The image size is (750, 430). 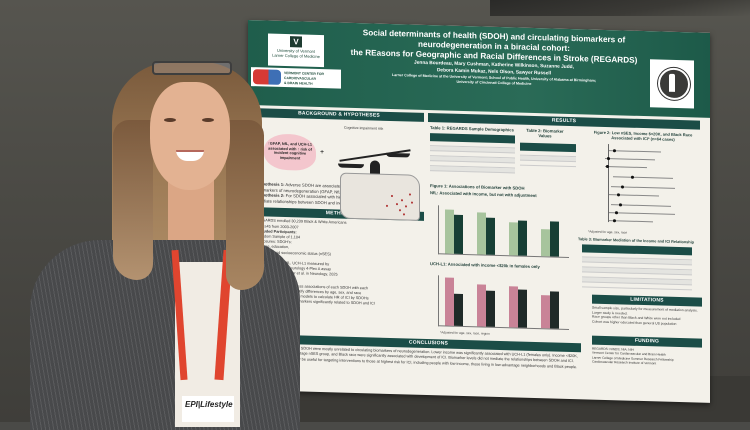 What do you see at coordinates (191, 210) in the screenshot?
I see `neck` at bounding box center [191, 210].